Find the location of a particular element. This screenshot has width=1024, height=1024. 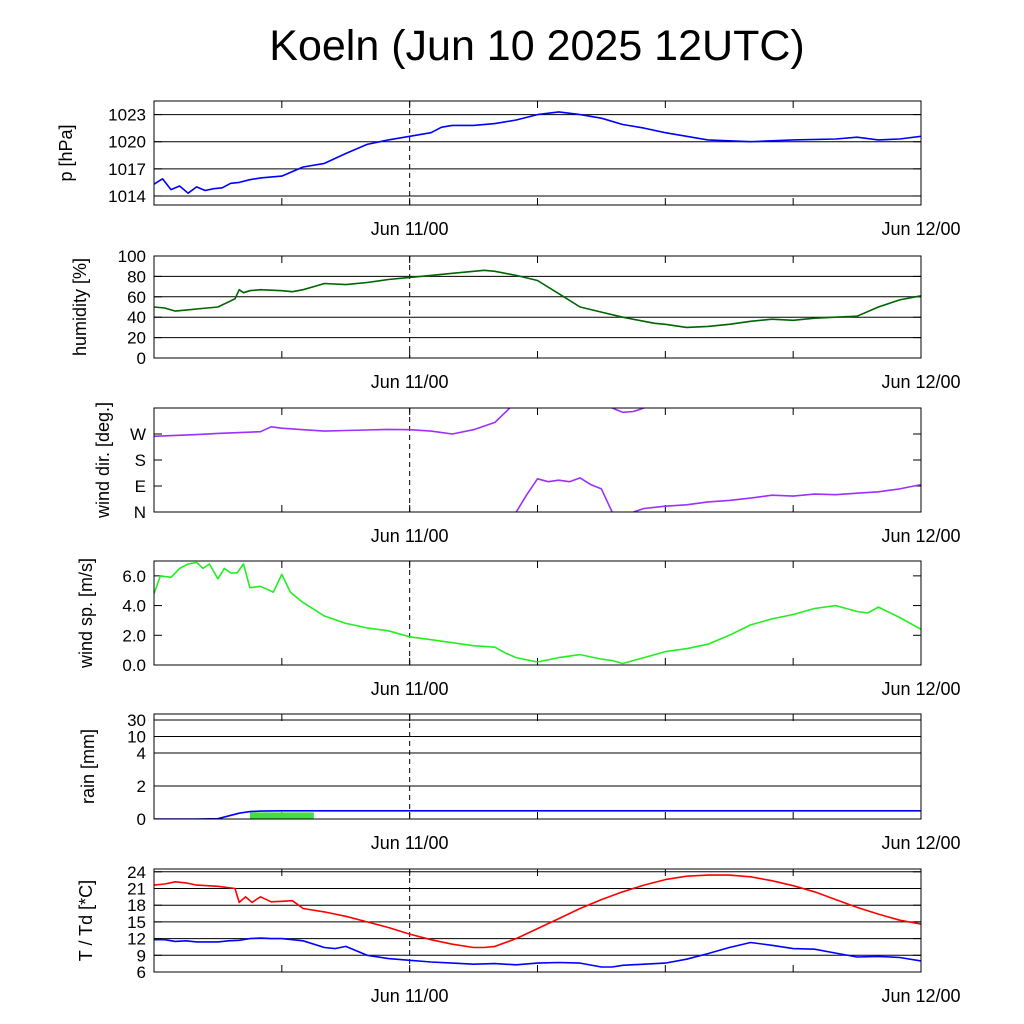

y-axis-label: wind sp. [m/s] is located at coordinates (86, 613).